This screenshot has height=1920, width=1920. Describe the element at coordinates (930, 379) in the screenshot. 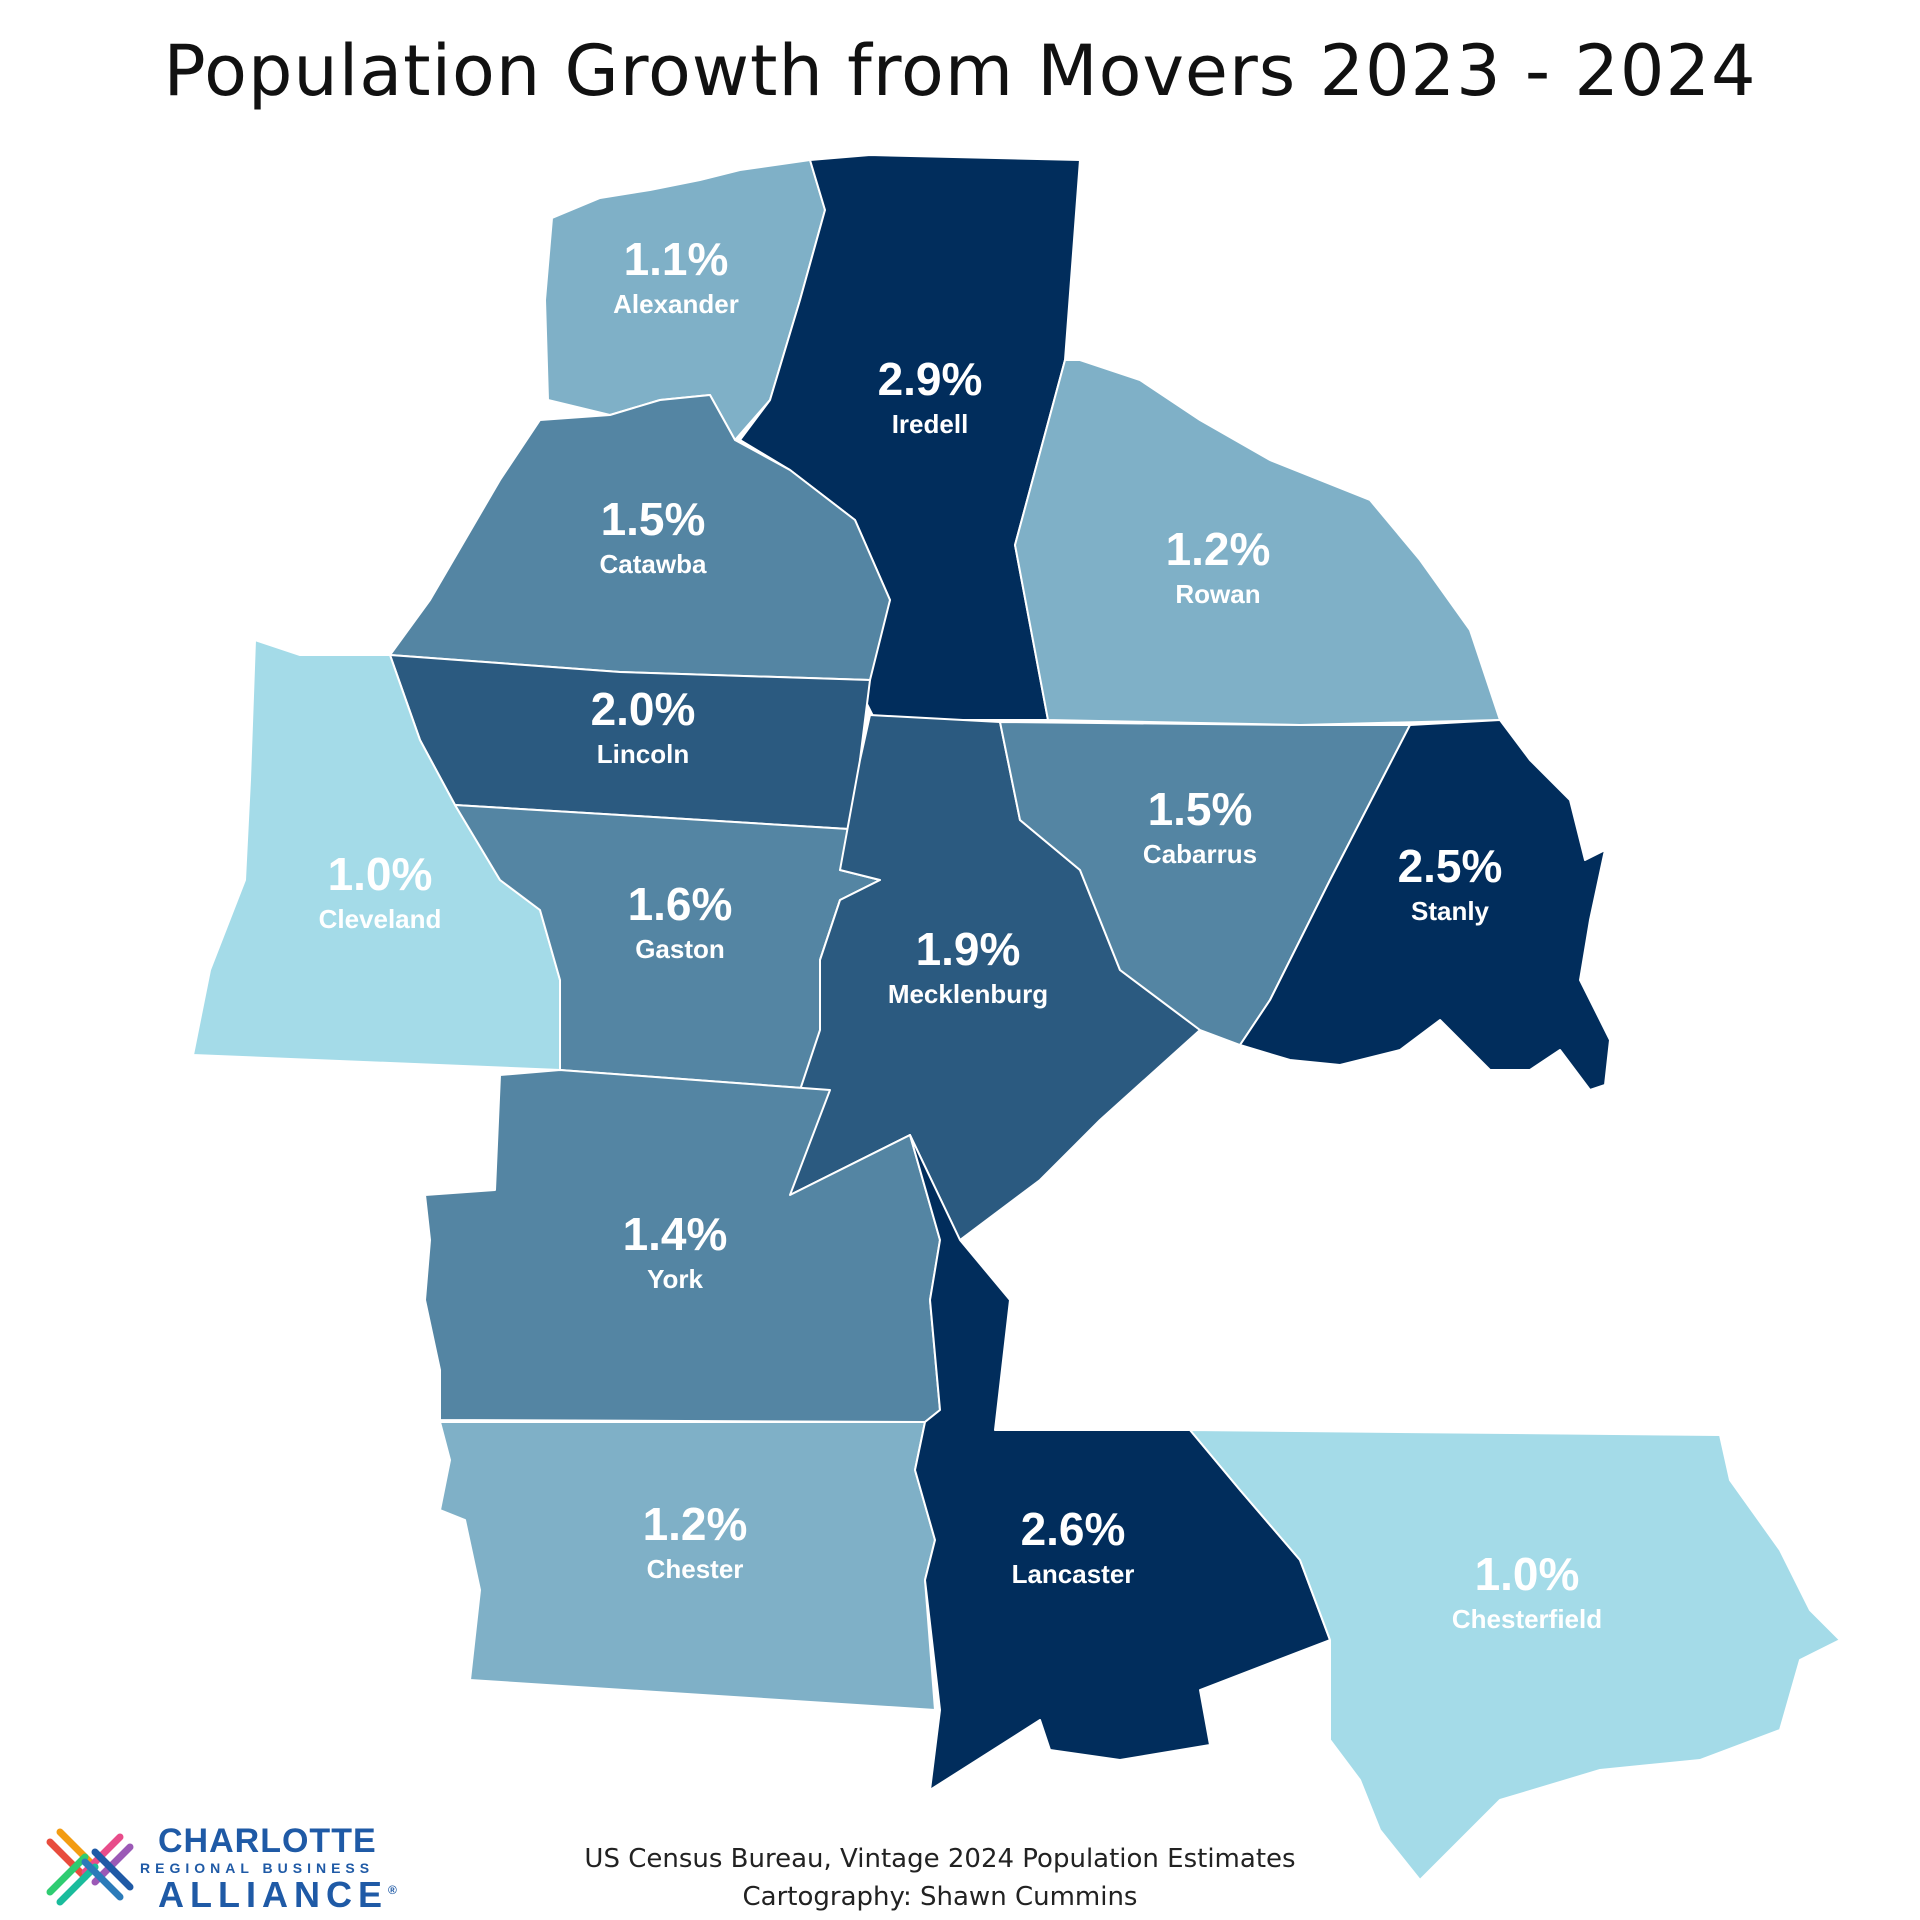

I see `county-value-iredell: 2.9%` at that location.